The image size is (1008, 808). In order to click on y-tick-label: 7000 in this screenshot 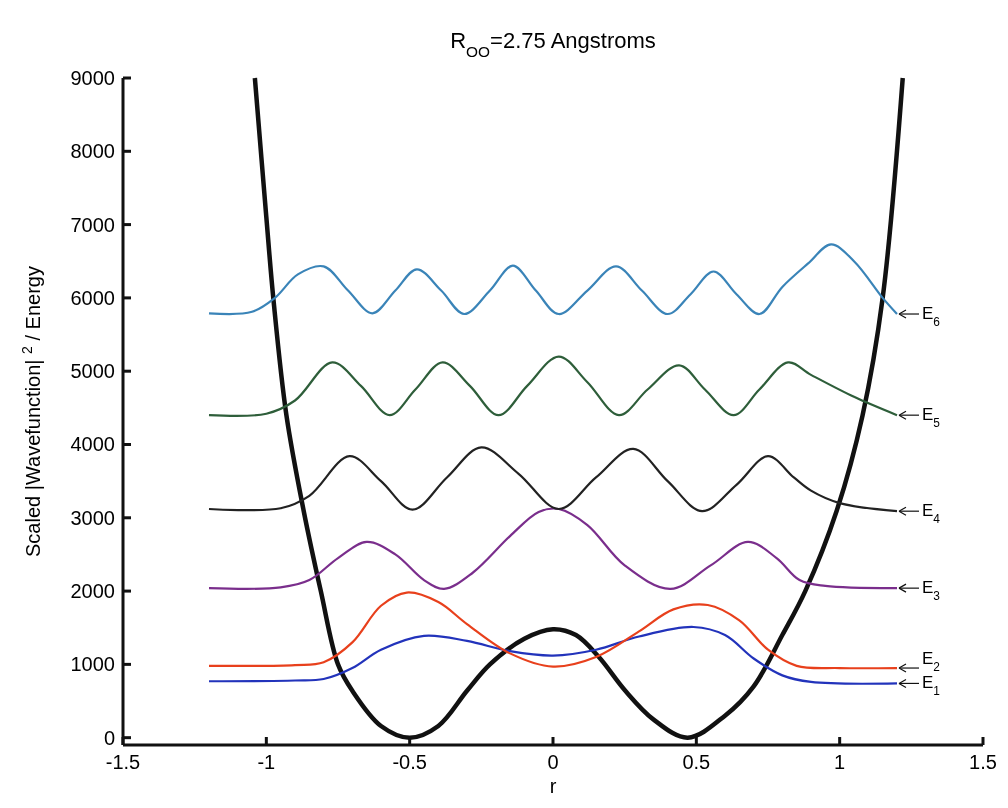, I will do `click(92, 224)`.